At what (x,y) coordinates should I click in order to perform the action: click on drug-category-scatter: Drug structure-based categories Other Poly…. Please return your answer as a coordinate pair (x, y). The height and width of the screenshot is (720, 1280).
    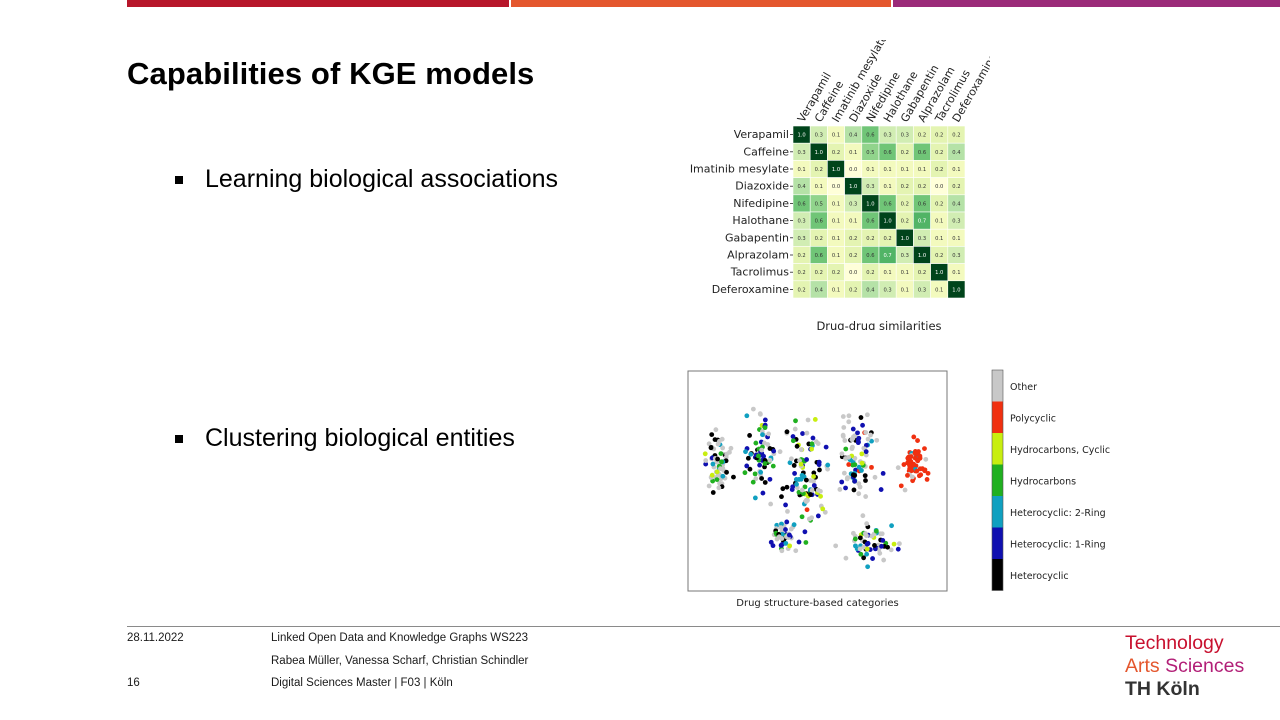
    Looking at the image, I should click on (905, 489).